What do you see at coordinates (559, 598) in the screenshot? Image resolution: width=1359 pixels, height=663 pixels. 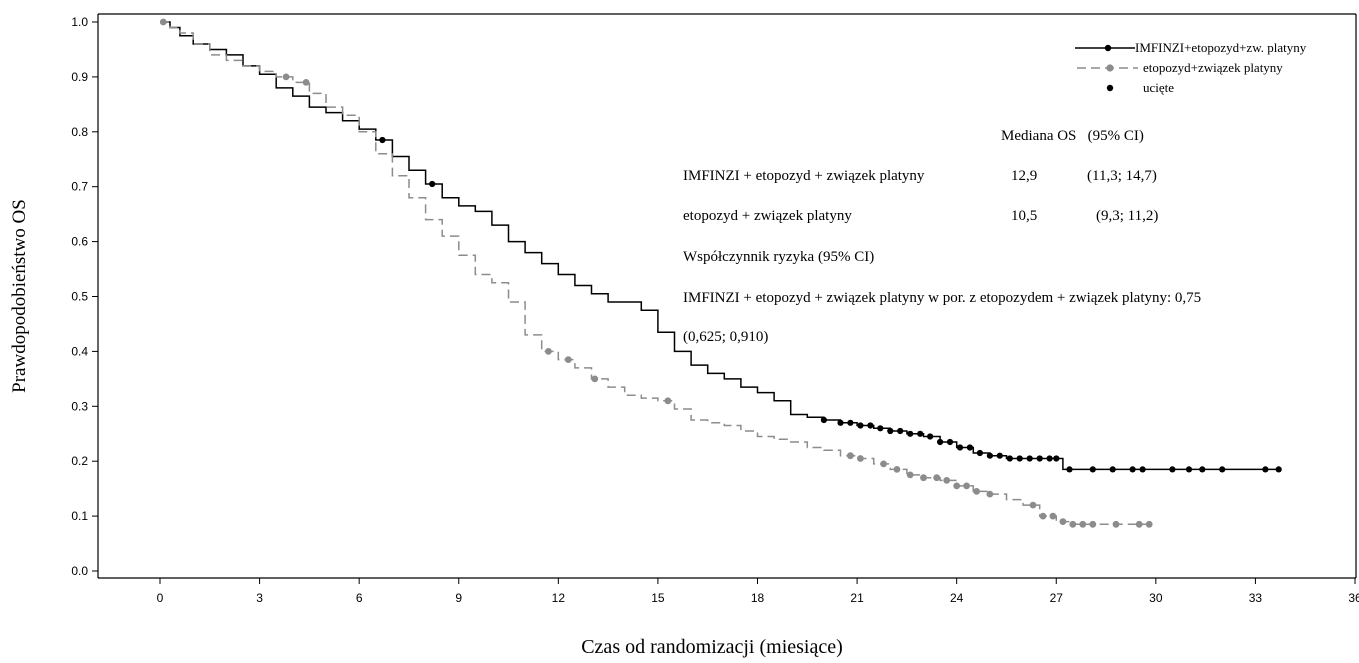 I see `x-tick-label: 12` at bounding box center [559, 598].